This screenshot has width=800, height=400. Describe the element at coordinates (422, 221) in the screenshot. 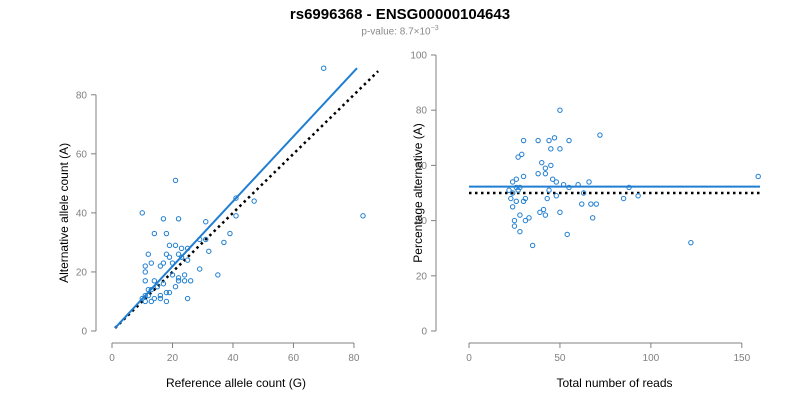

I see `right-y-tick-label: 40` at that location.